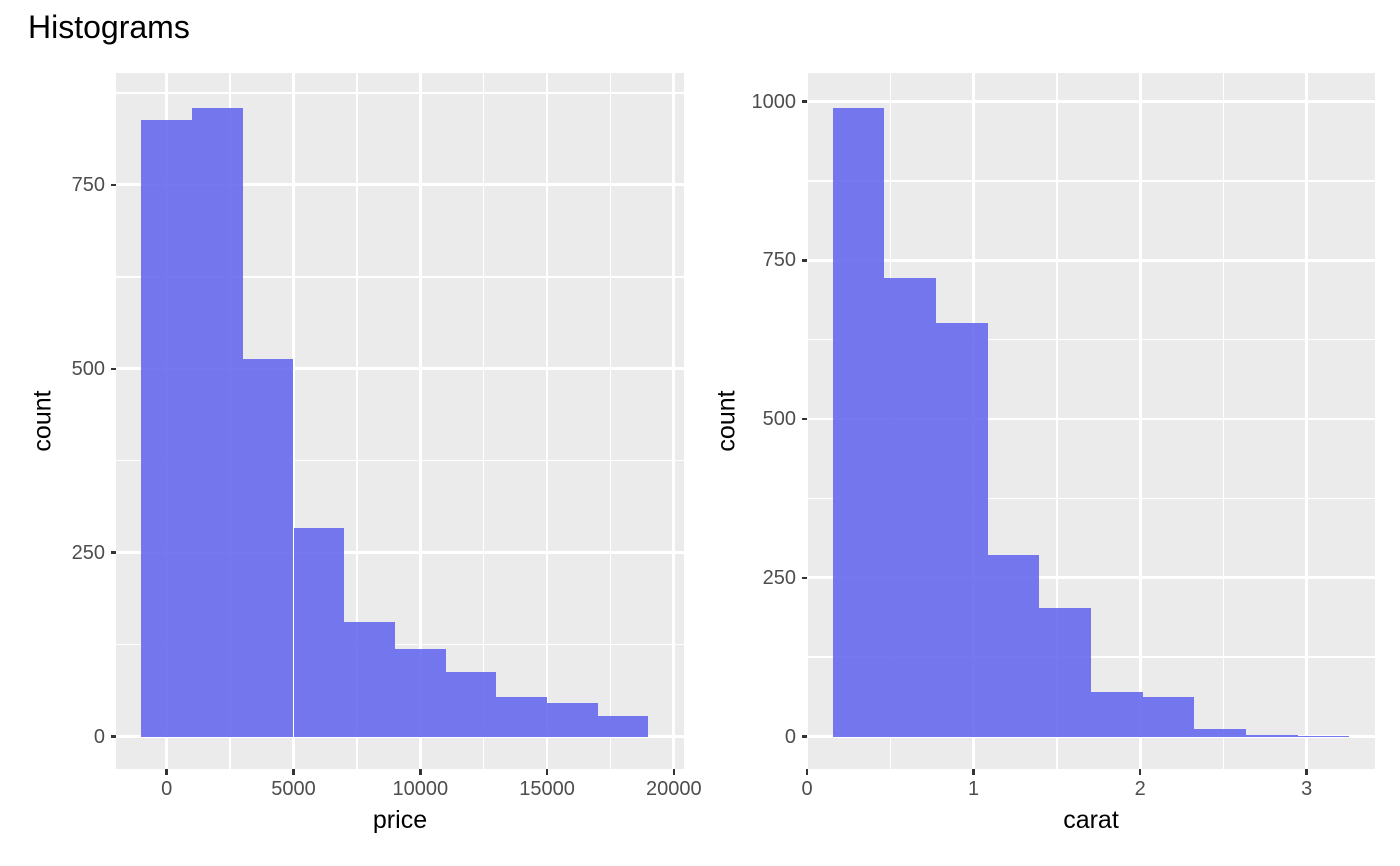 This screenshot has width=1400, height=866. What do you see at coordinates (1091, 820) in the screenshot?
I see `x-axis-title-carat: carat` at bounding box center [1091, 820].